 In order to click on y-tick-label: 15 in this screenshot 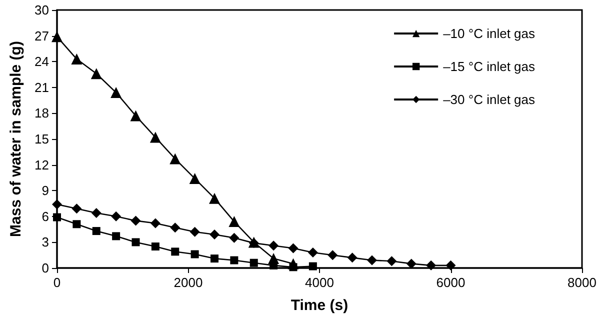, I will do `click(41, 139)`.